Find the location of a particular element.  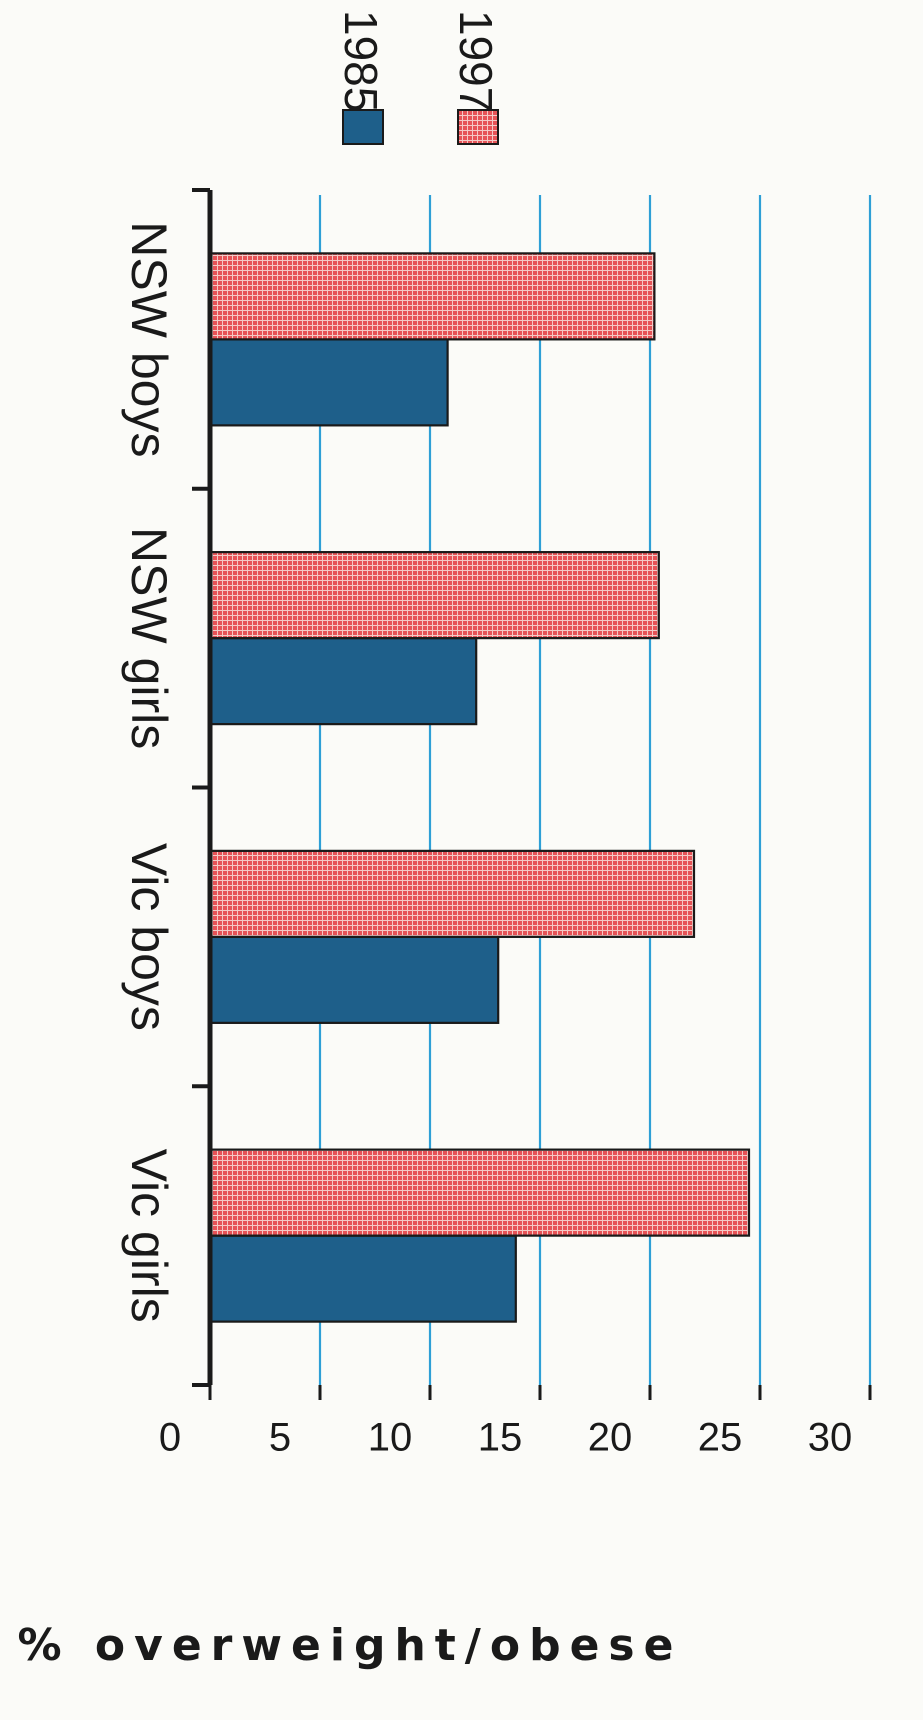

legend-swatch-1985 is located at coordinates (363, 127).